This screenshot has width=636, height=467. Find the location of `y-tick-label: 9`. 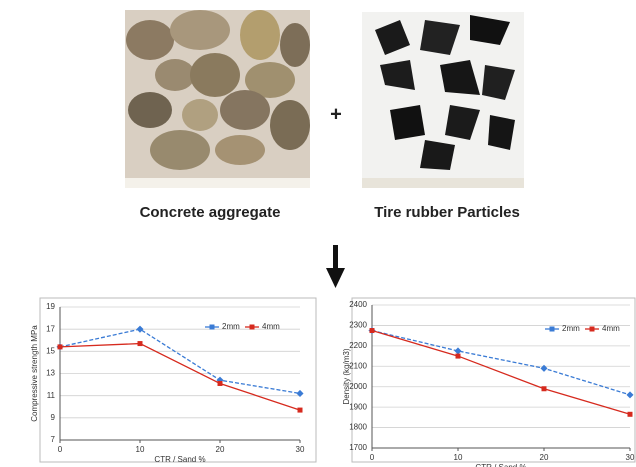

y-tick-label: 9 is located at coordinates (53, 417).